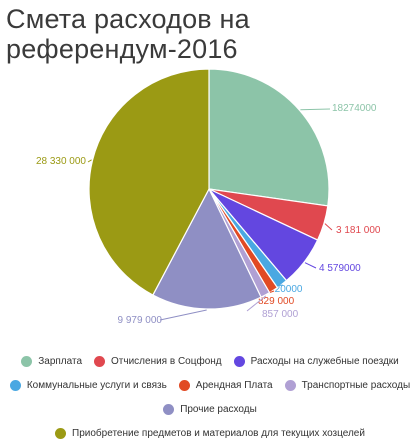 The height and width of the screenshot is (445, 420). Describe the element at coordinates (60, 361) in the screenshot. I see `legend-label: Зарплата` at that location.